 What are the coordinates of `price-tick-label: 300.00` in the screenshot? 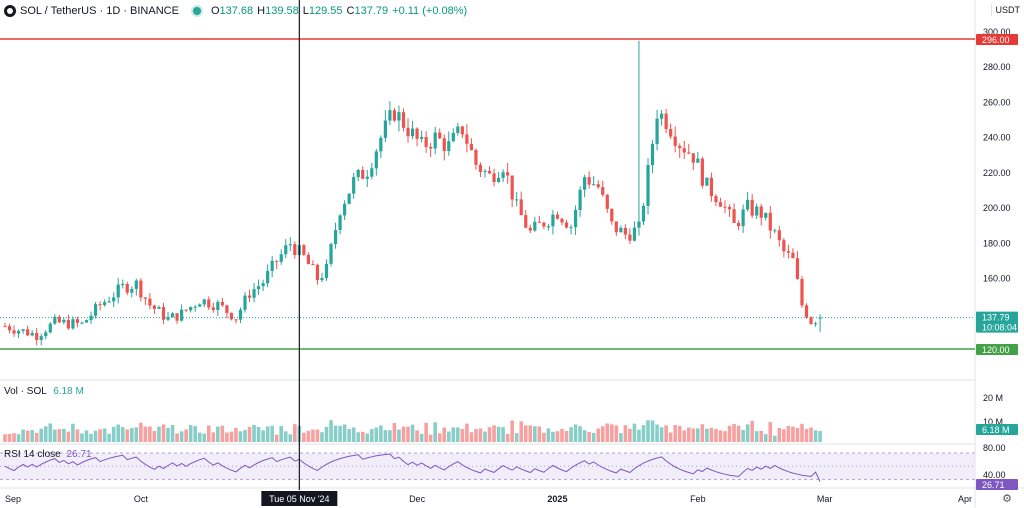 It's located at (997, 32).